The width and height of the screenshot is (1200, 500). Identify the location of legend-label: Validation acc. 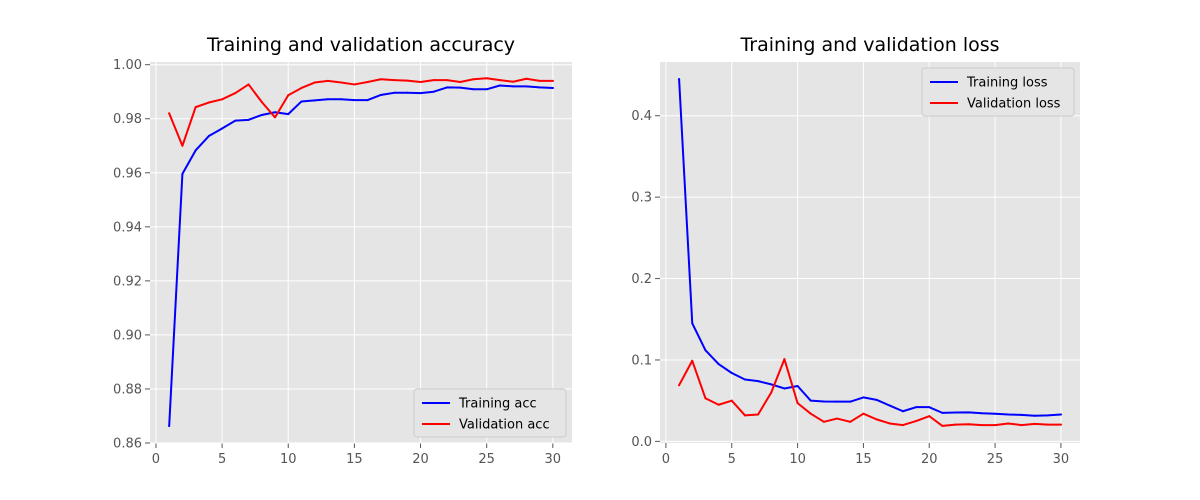
(504, 425).